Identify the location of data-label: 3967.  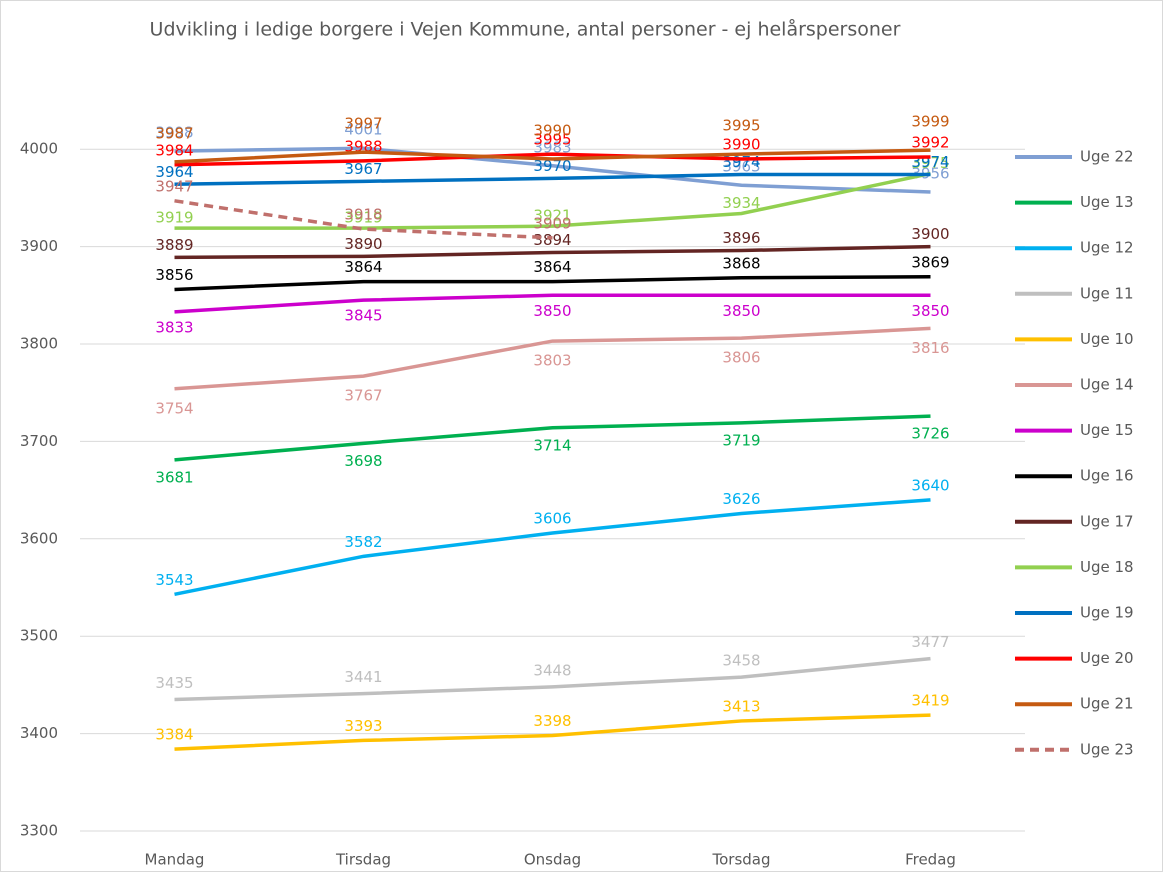
(363, 169).